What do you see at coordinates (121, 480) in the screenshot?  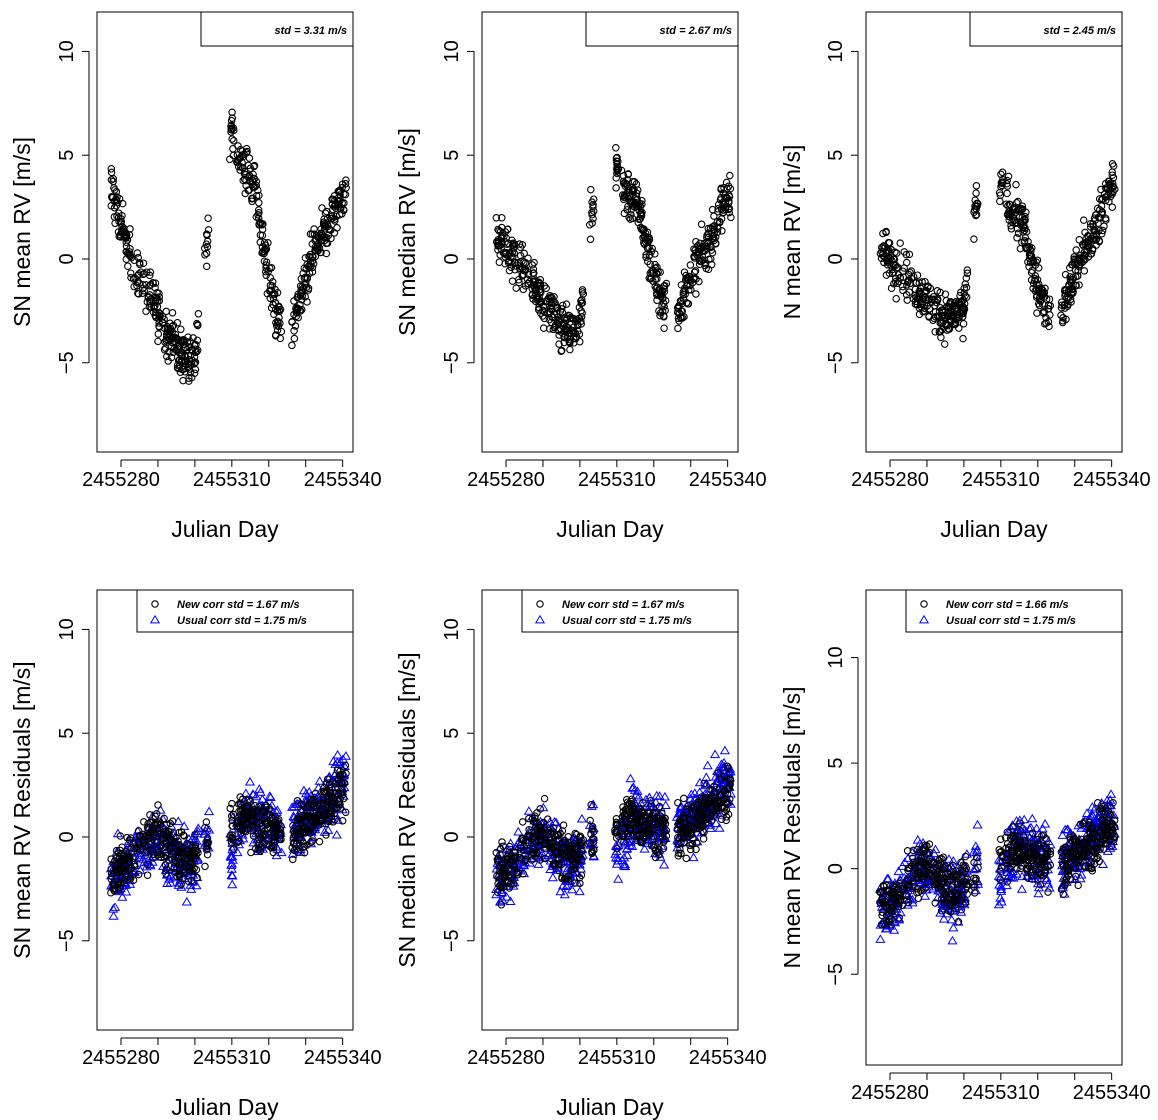 I see `x-tick-label: 2455280` at bounding box center [121, 480].